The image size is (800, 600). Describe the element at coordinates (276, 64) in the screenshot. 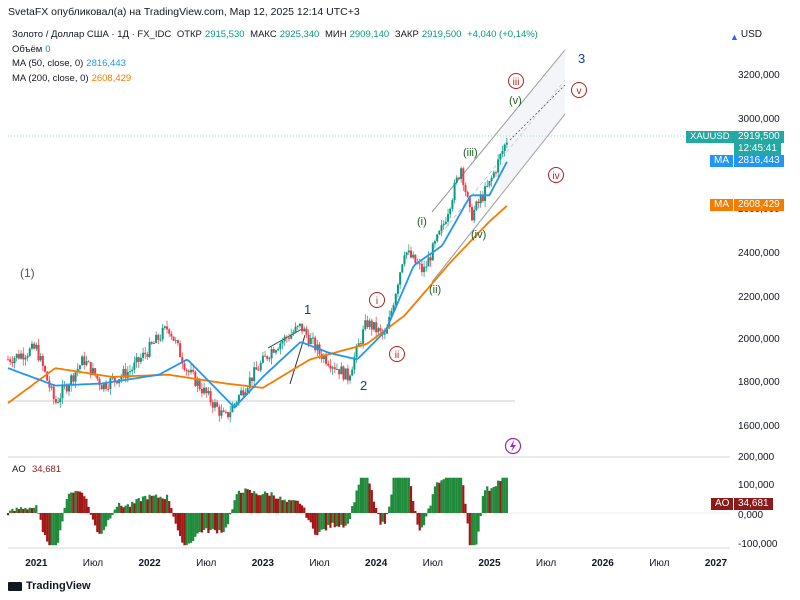

I see `ma50-legend-row: MA (50, close, 0) 2816,443` at that location.